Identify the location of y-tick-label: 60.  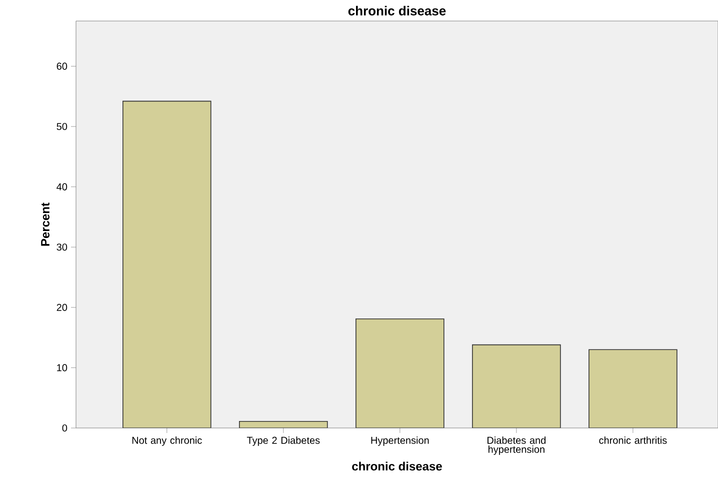
(62, 66).